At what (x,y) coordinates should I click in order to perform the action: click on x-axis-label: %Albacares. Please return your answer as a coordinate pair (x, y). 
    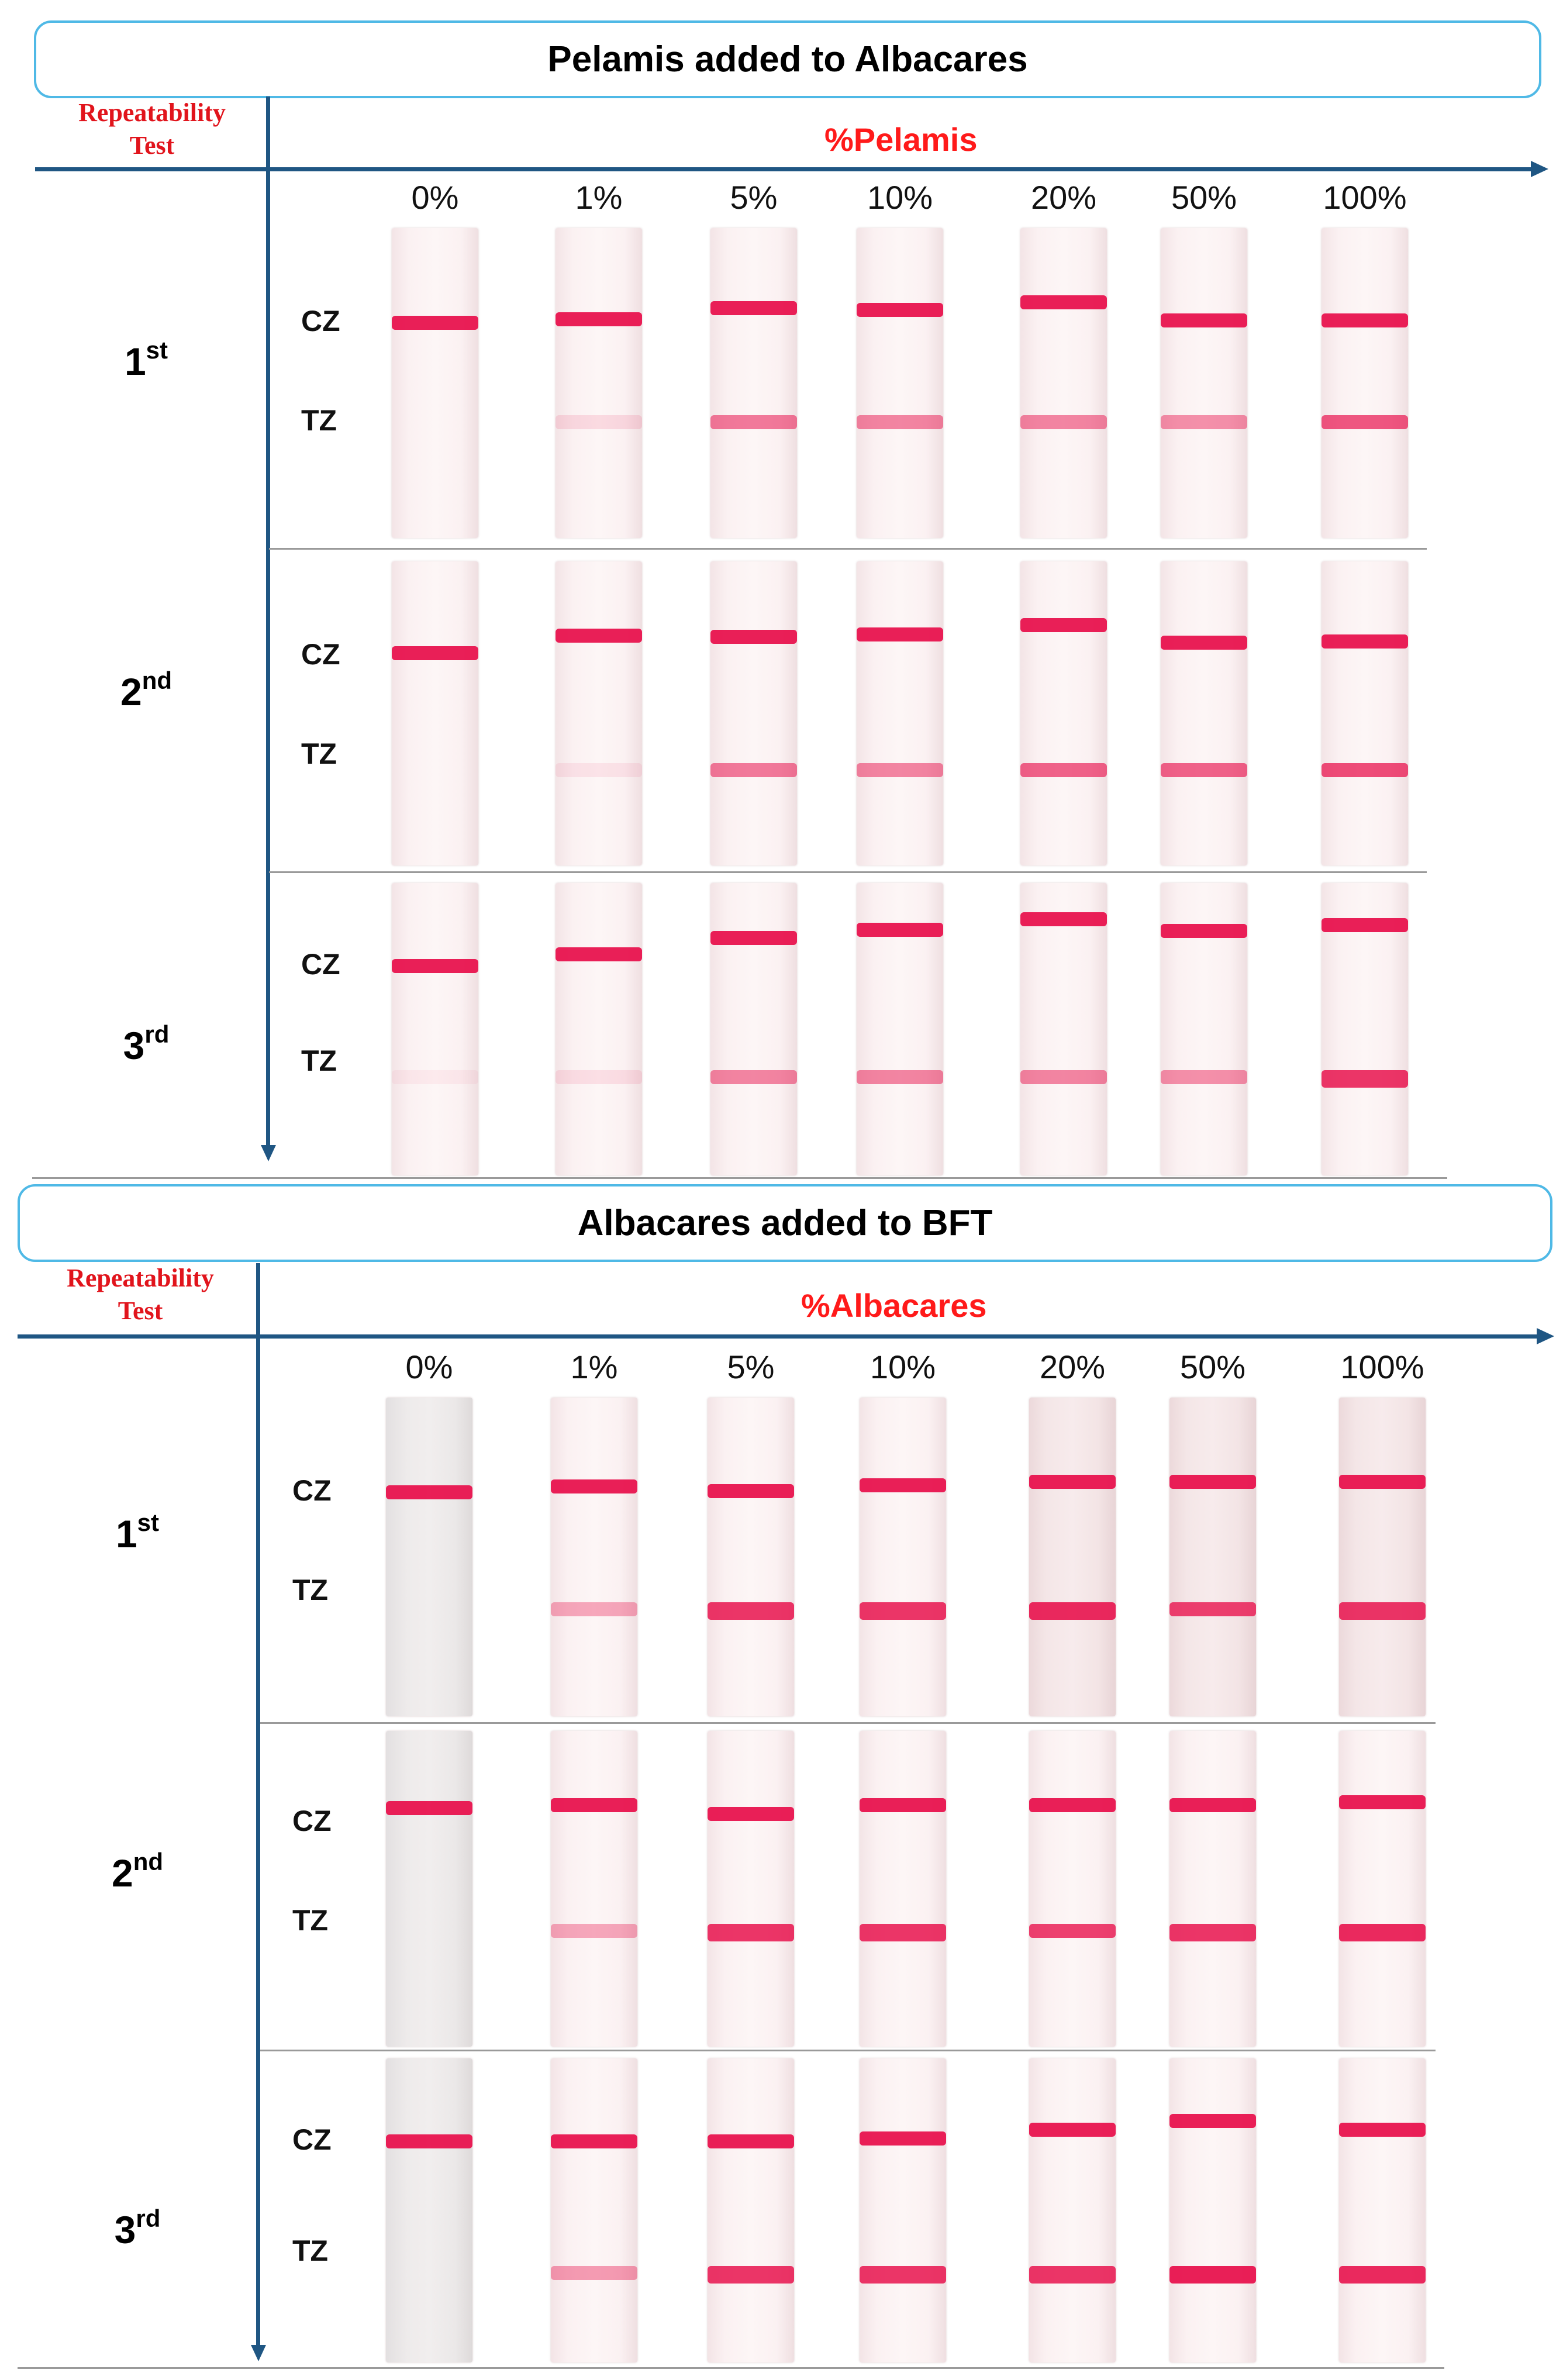
    Looking at the image, I should click on (894, 1305).